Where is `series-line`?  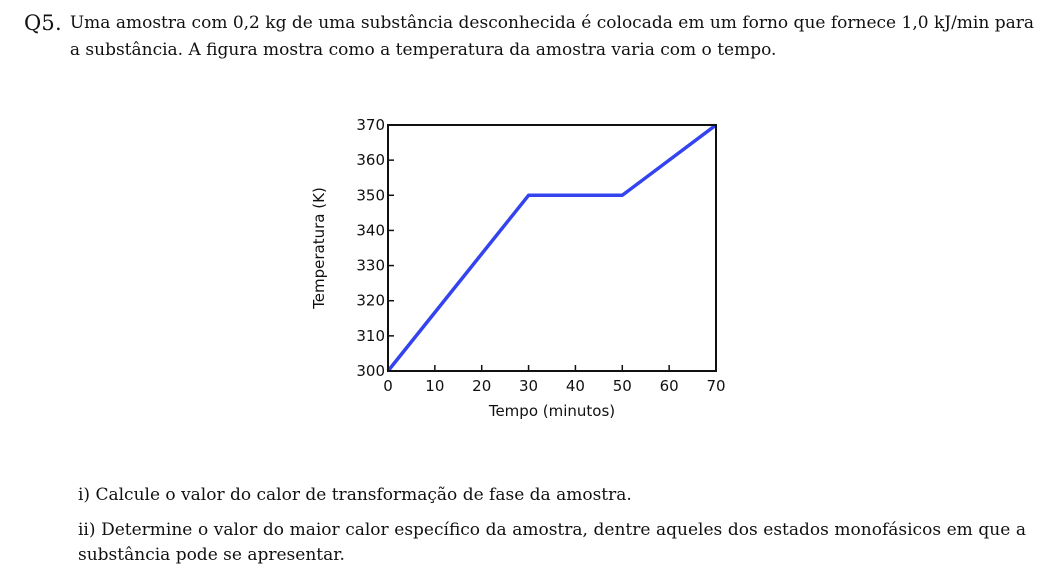
series-line is located at coordinates (552, 248).